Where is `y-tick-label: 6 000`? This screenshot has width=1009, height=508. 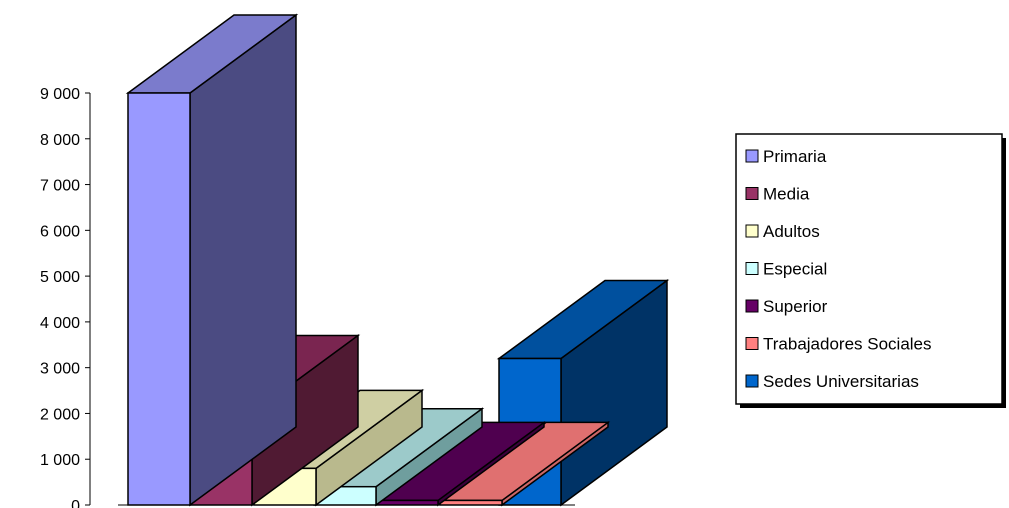
y-tick-label: 6 000 is located at coordinates (60, 231).